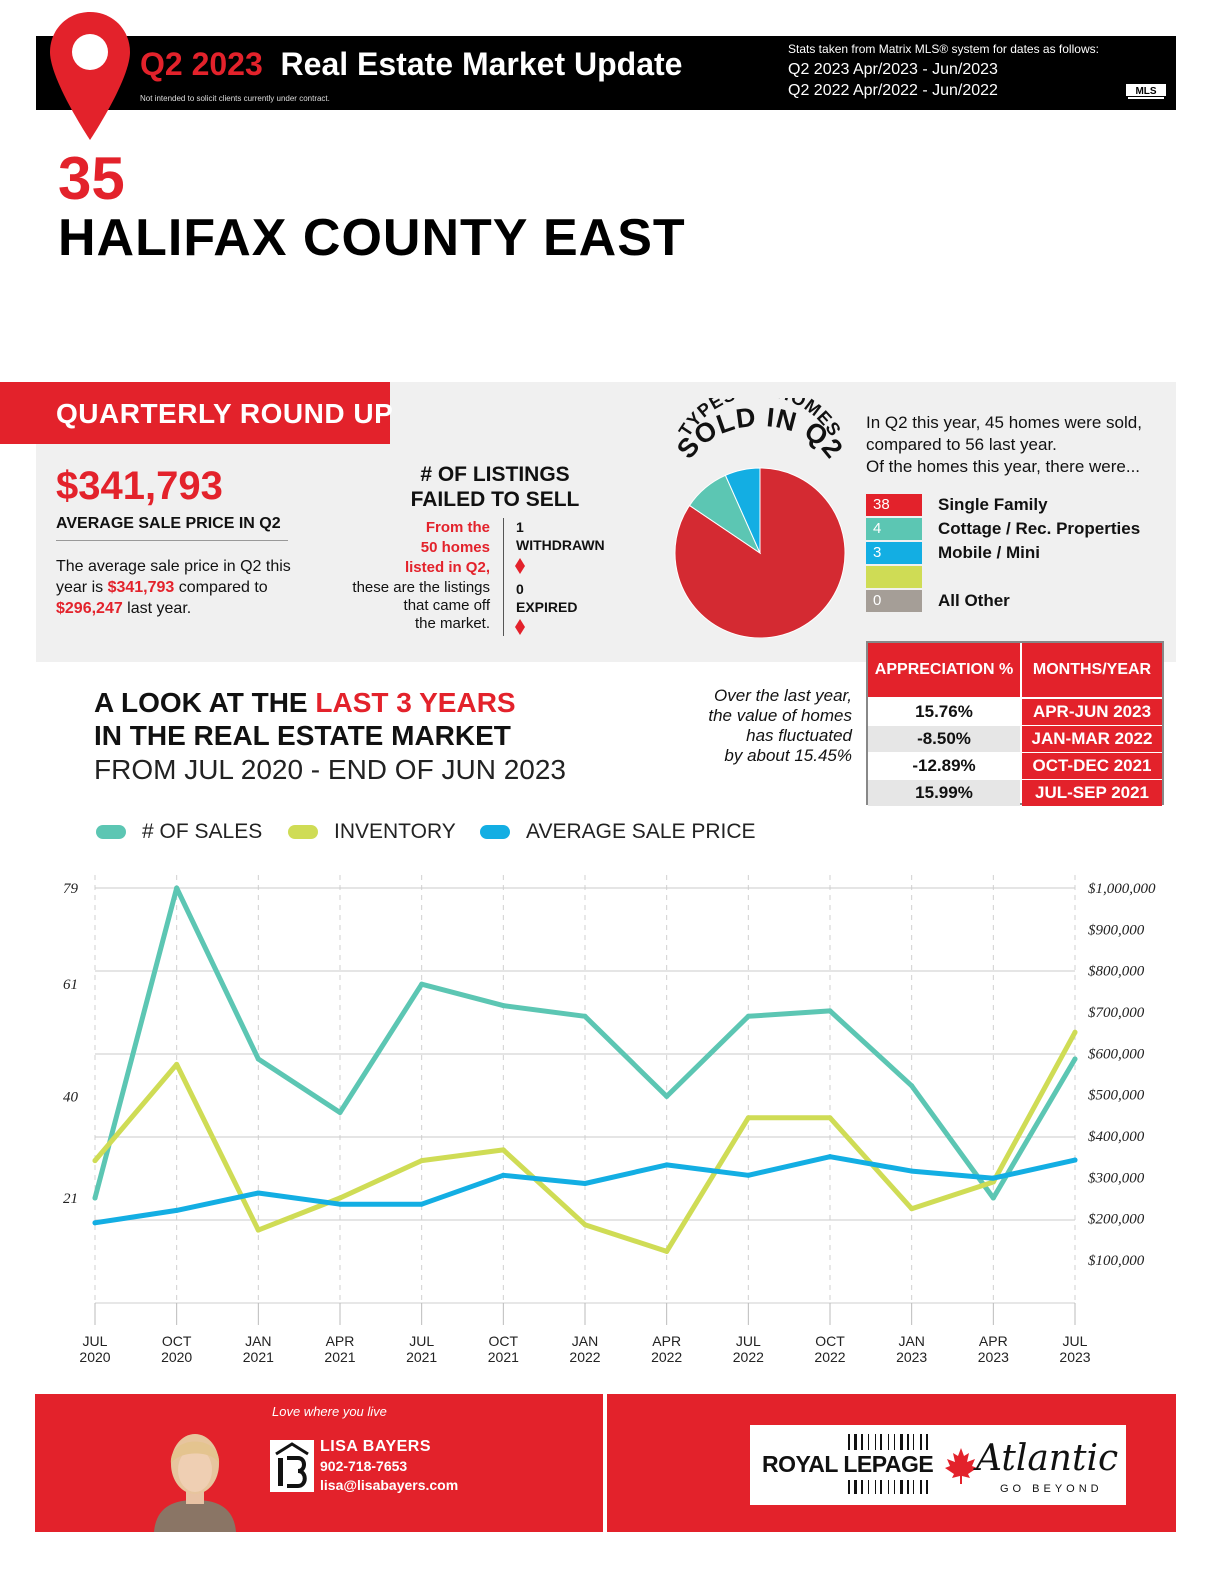 Image resolution: width=1224 pixels, height=1584 pixels. Describe the element at coordinates (364, 1466) in the screenshot. I see `agent-phone: 902-718-7653` at that location.